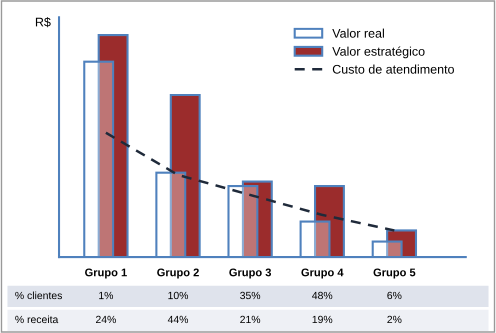 Image resolution: width=496 pixels, height=333 pixels. What do you see at coordinates (106, 273) in the screenshot?
I see `x-tick-label: Grupo 1` at bounding box center [106, 273].